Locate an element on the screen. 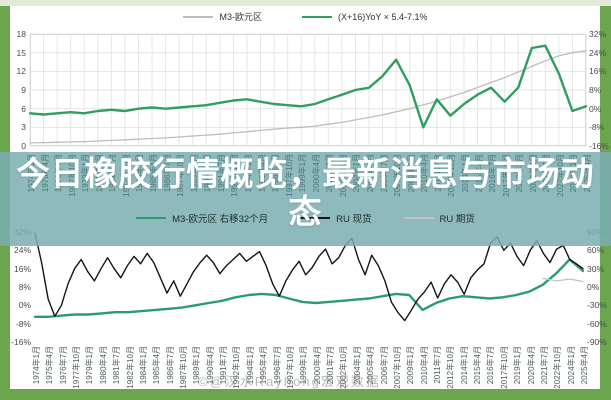 This screenshot has width=611, height=400. x-axis-label: 2012年10月 is located at coordinates (451, 367).